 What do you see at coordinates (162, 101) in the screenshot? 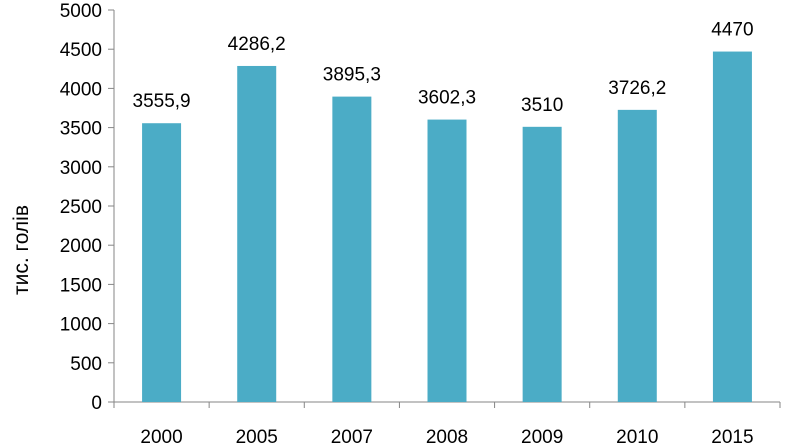
I see `data-label-2000: 3555,9` at bounding box center [162, 101].